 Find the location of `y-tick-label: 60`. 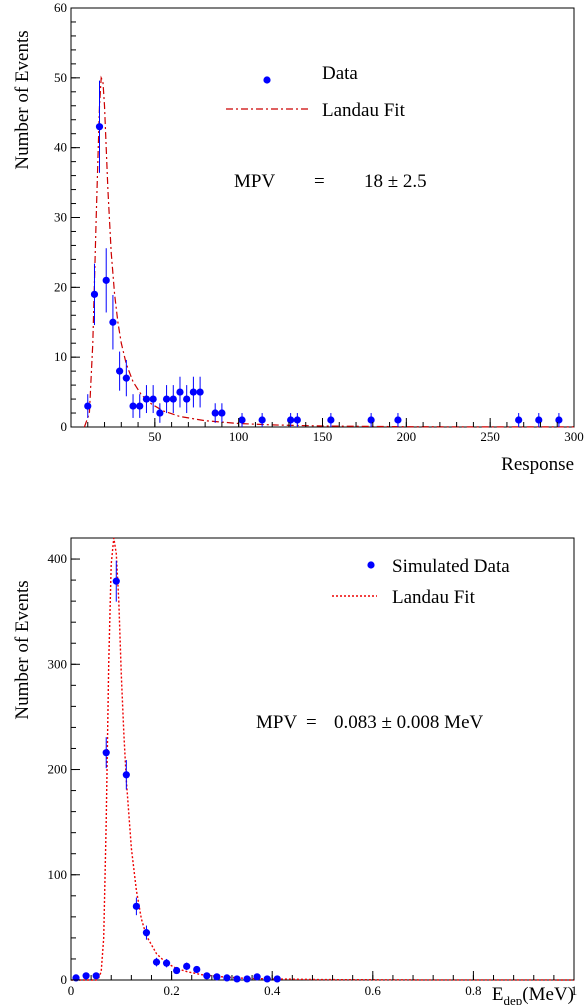

y-tick-label: 60 is located at coordinates (60, 7).